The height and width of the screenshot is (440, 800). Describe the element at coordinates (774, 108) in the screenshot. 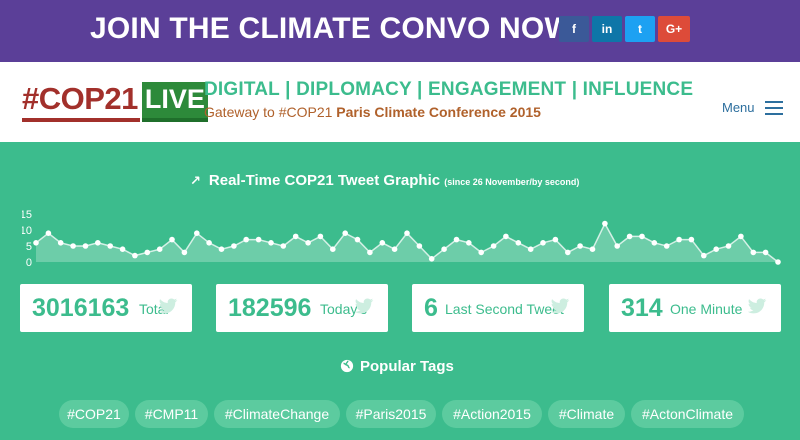

I see `hamburger-menu-icon` at that location.